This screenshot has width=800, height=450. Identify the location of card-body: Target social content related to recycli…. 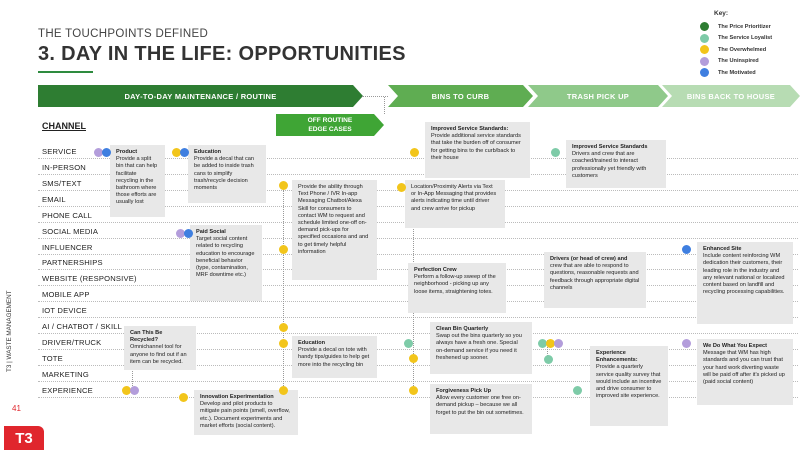
(225, 257).